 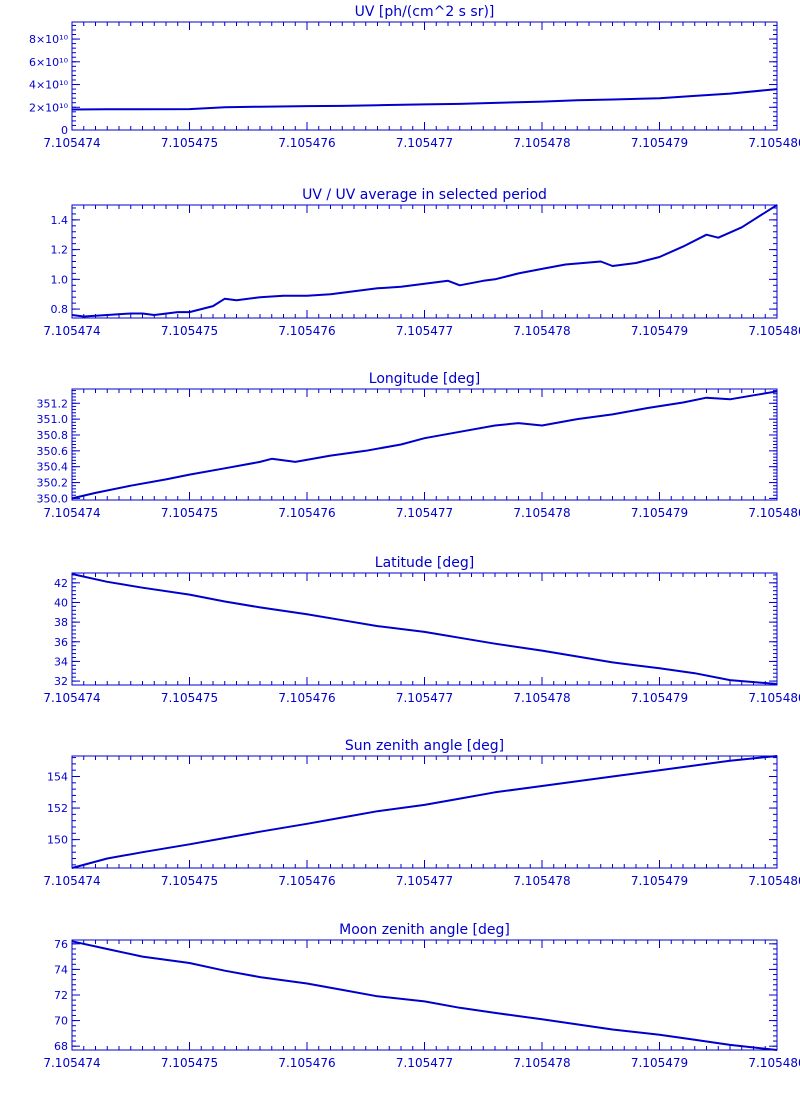 What do you see at coordinates (61, 661) in the screenshot?
I see `y-tick-label: 34` at bounding box center [61, 661].